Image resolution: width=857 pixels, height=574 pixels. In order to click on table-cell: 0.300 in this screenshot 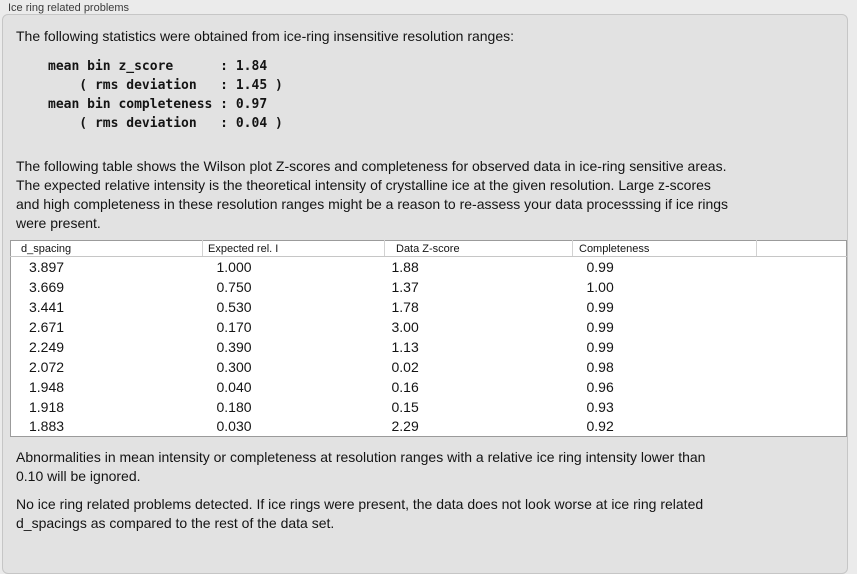, I will do `click(234, 366)`.